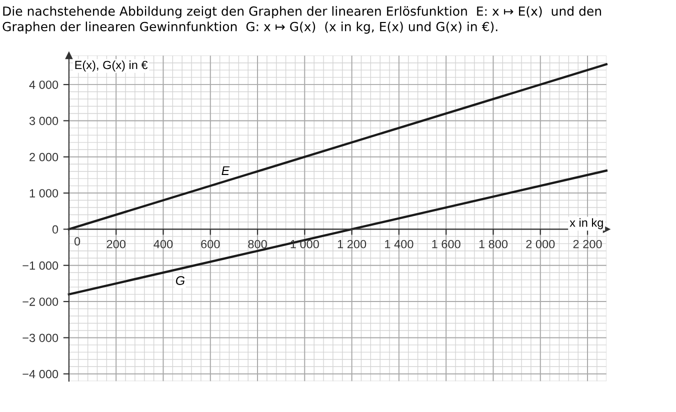 The width and height of the screenshot is (676, 412). I want to click on y-tick-label: −4 000, so click(40, 374).